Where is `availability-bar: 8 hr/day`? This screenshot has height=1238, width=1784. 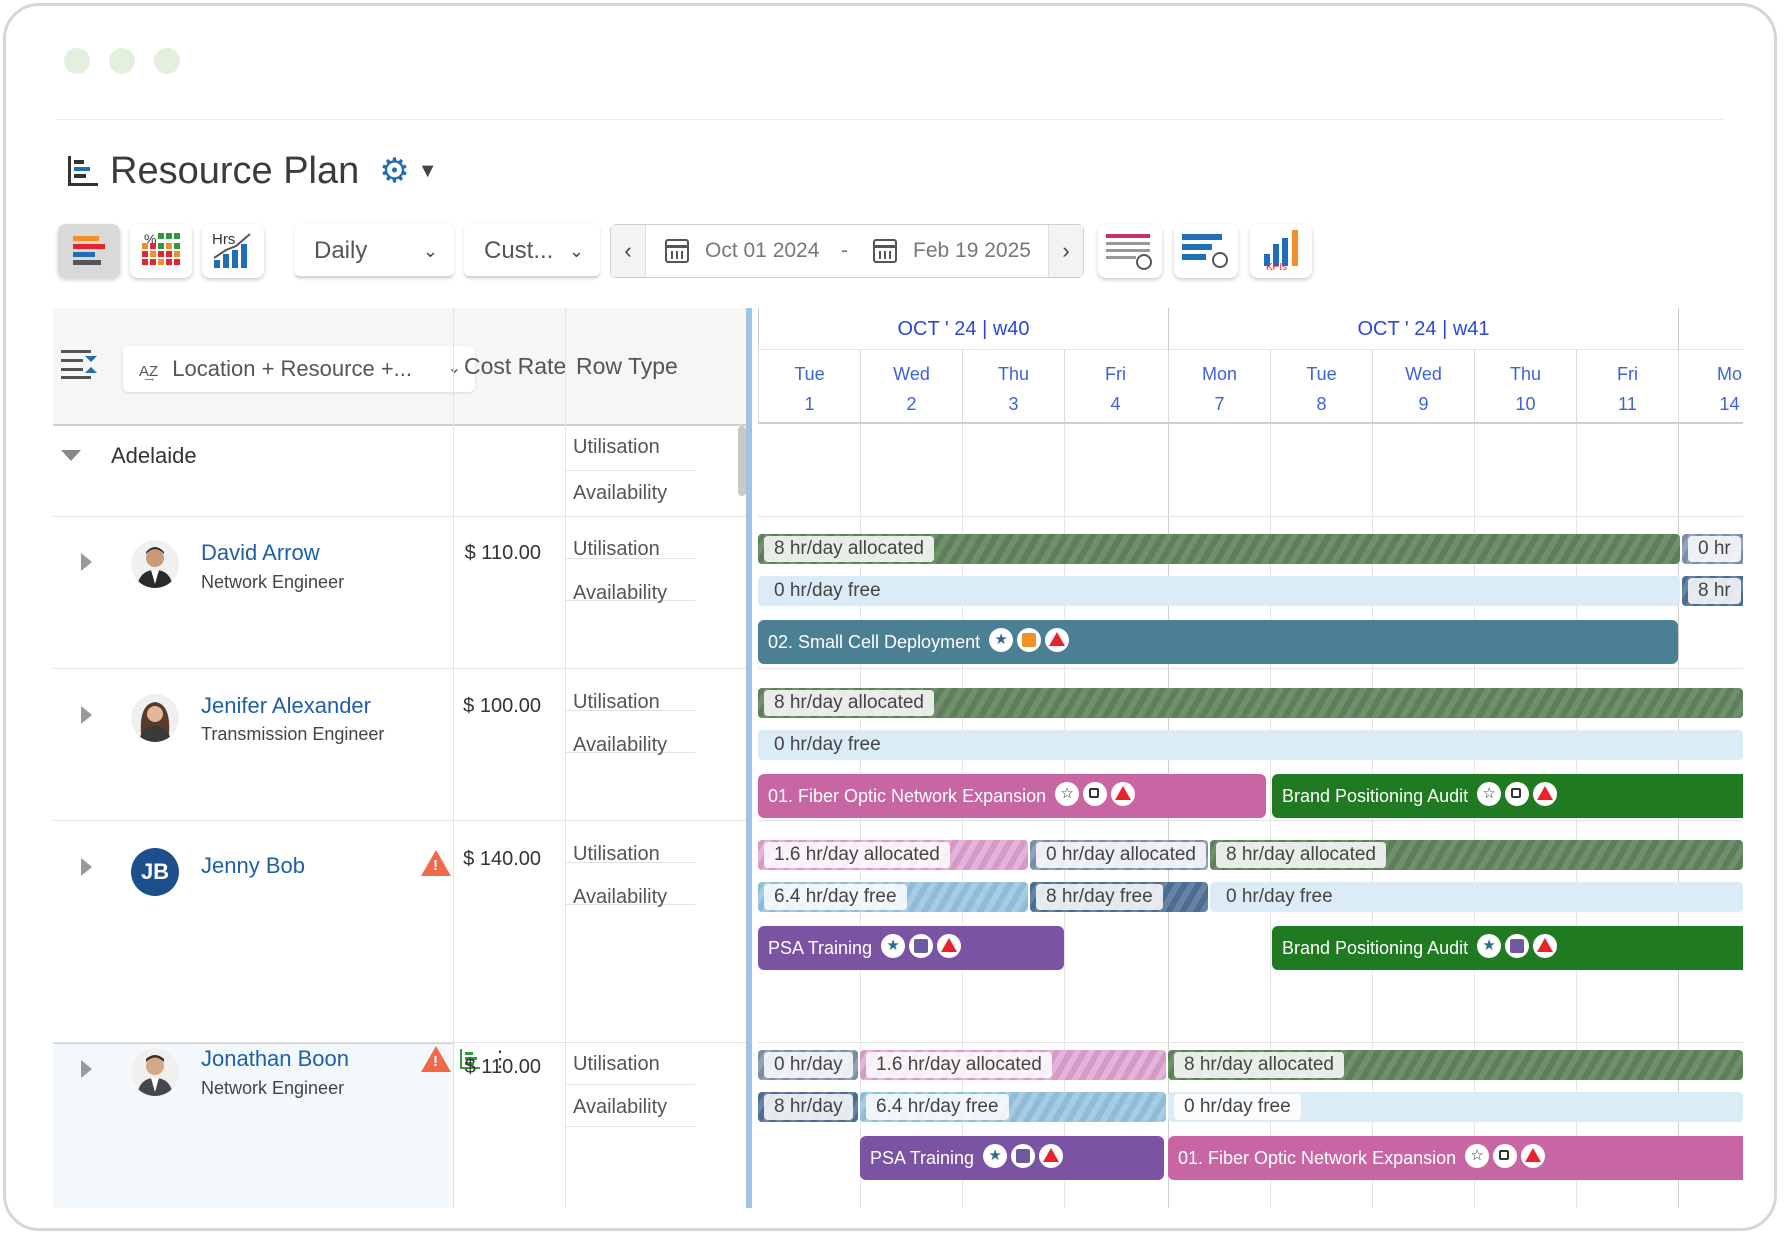
availability-bar: 8 hr/day is located at coordinates (808, 1107).